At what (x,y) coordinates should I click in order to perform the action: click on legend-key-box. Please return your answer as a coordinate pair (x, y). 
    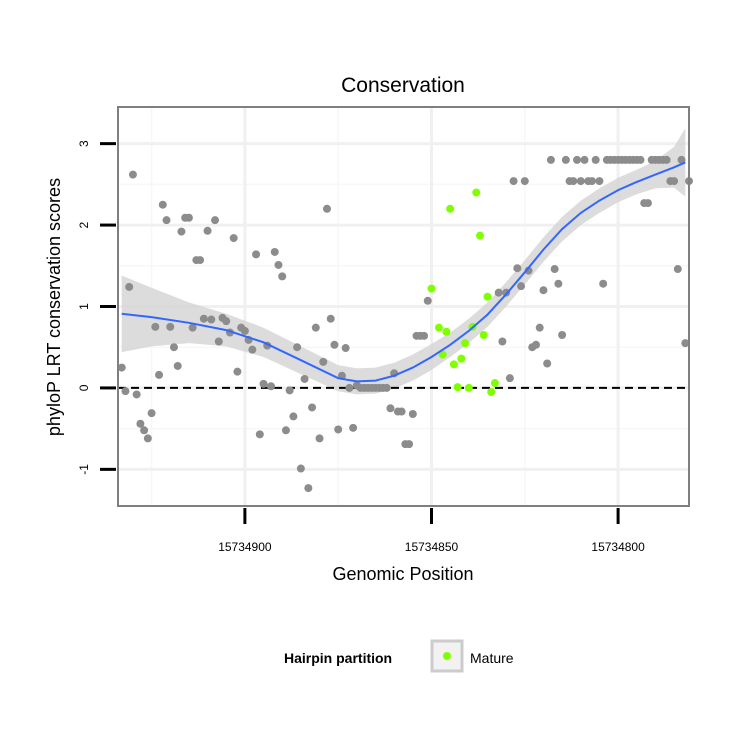
    Looking at the image, I should click on (447, 656).